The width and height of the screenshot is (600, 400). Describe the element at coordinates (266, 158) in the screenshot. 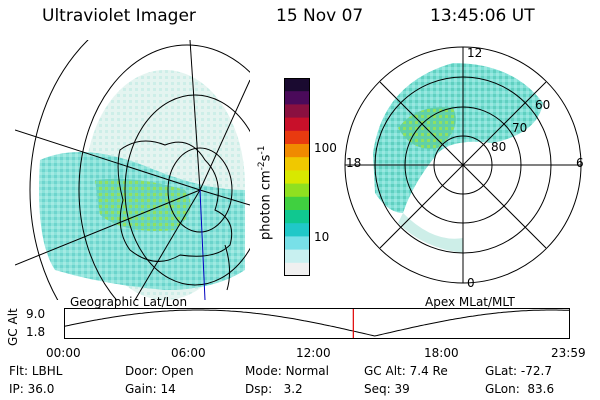

I see `colorbar-label-mid: s` at that location.